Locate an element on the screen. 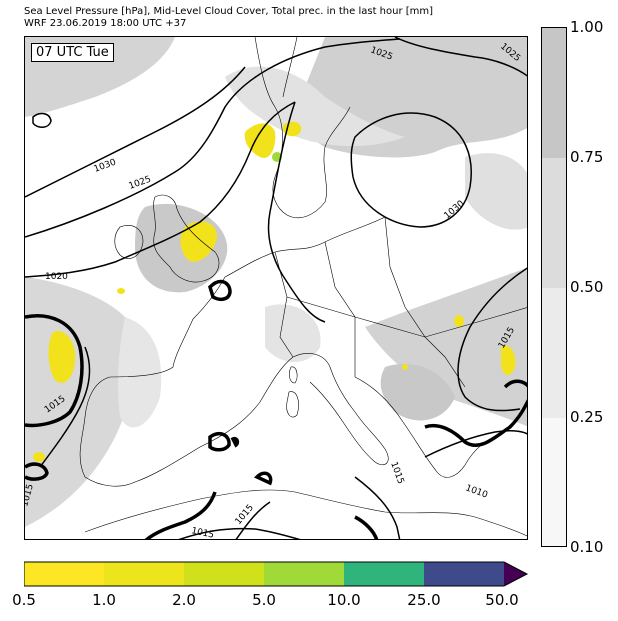  coastline-uk is located at coordinates (186, 238).